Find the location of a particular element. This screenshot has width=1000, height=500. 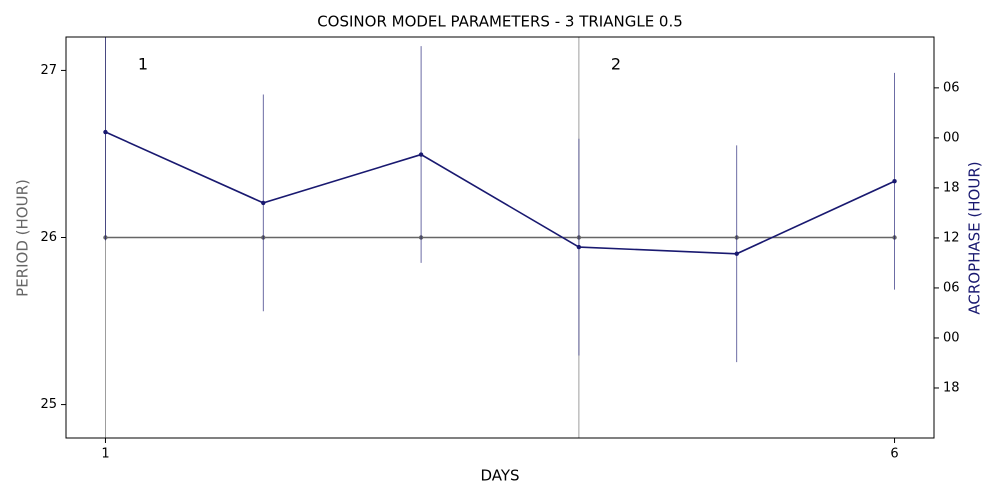

y2-tick-label: 12 is located at coordinates (951, 237).